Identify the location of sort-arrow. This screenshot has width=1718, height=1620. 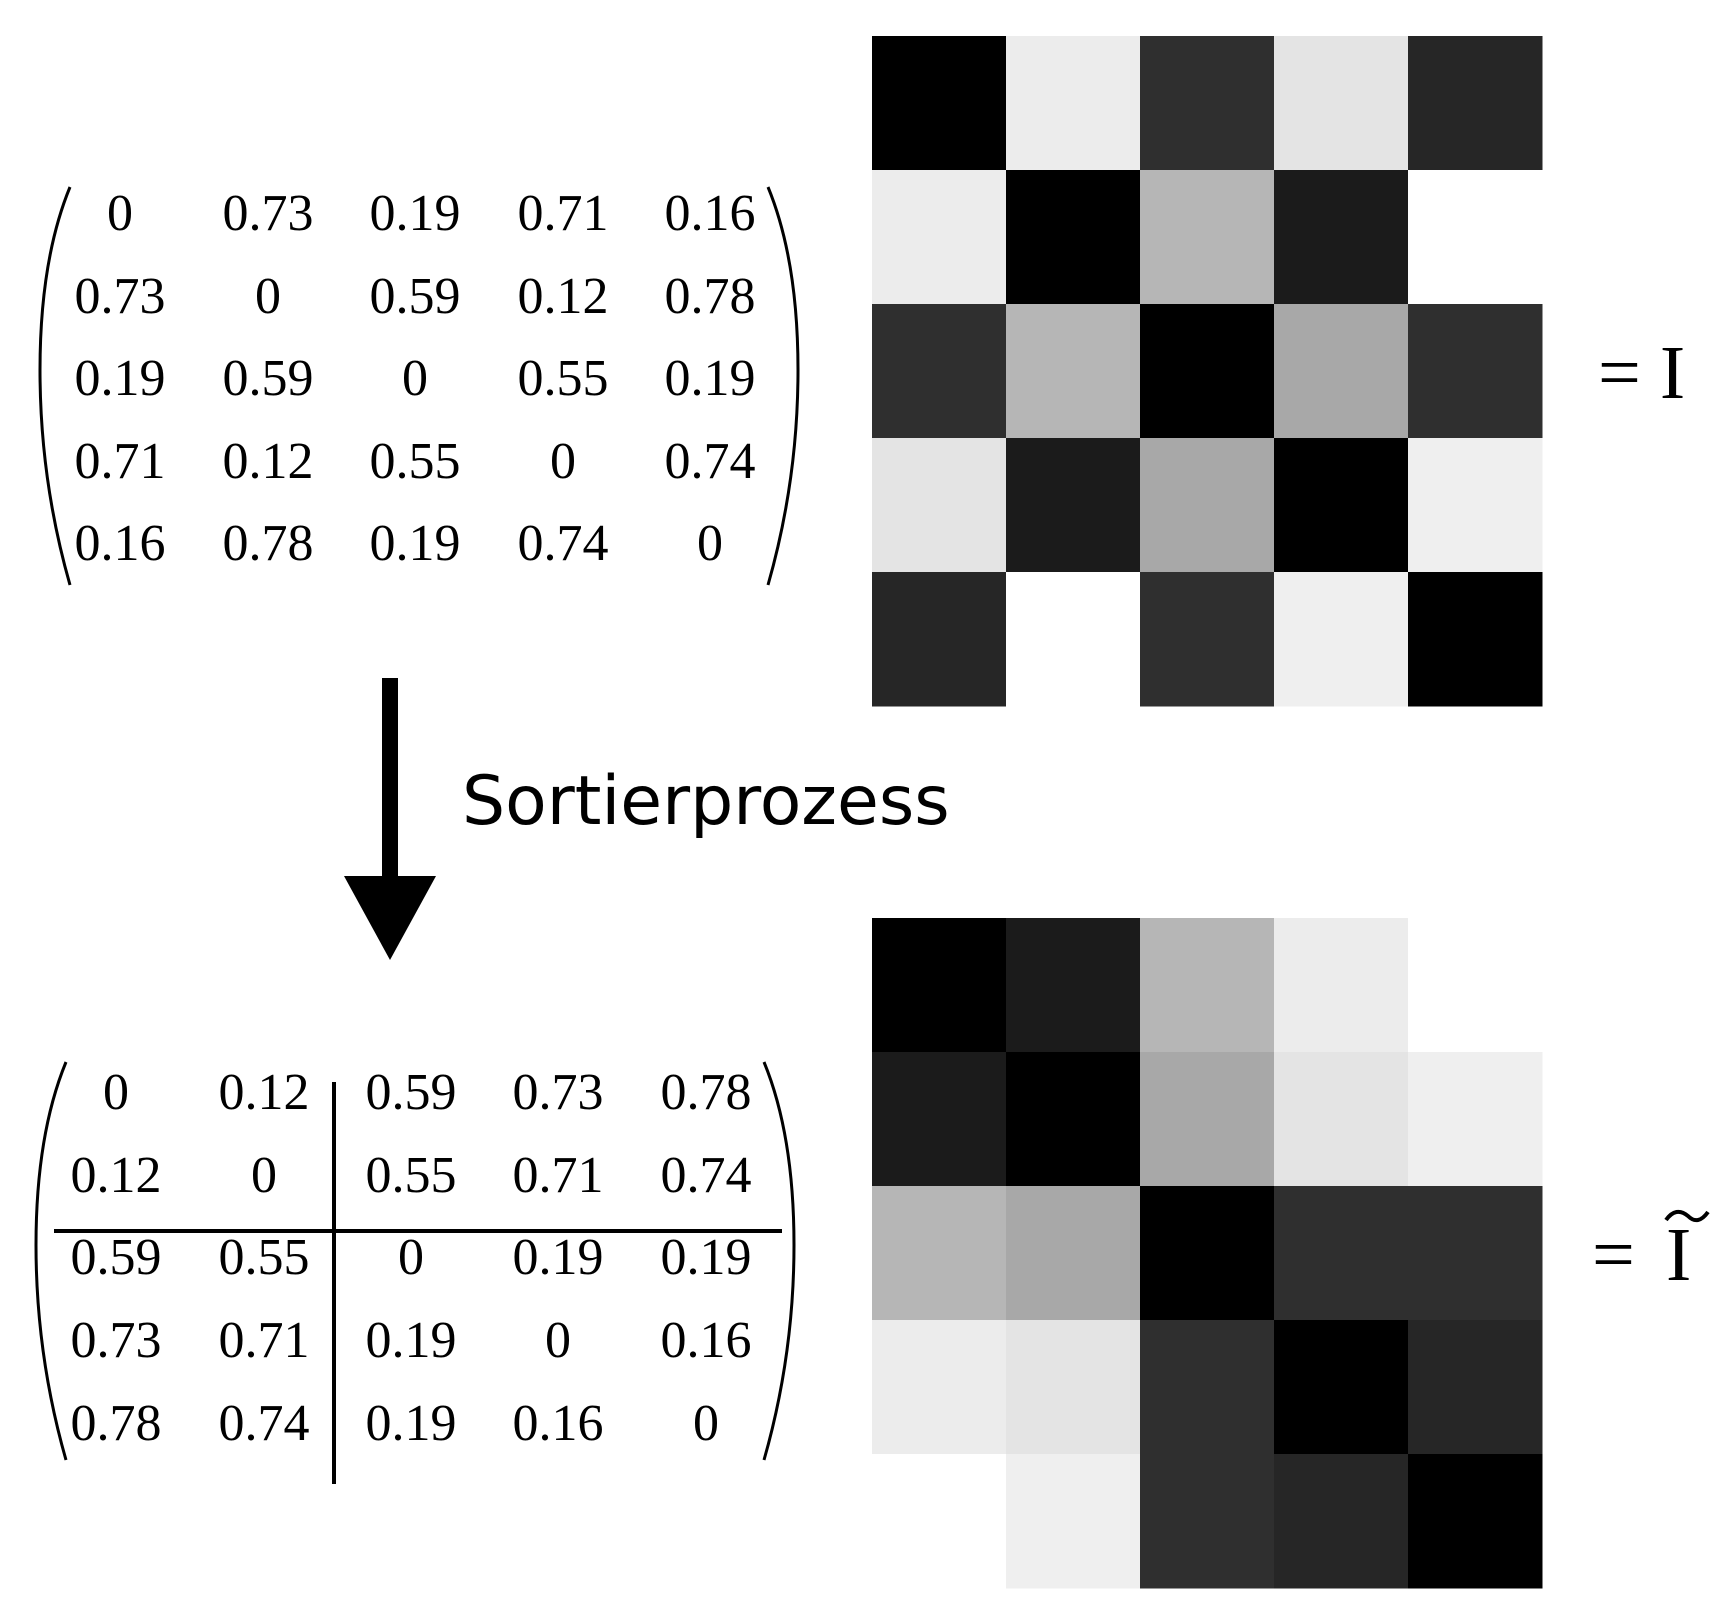
(390, 819).